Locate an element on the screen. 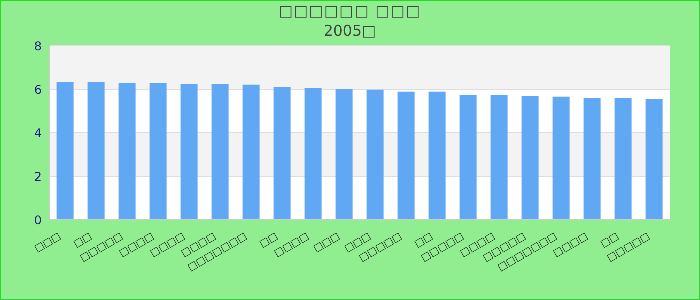 The image size is (700, 300). chart-subtitle: 2005□ is located at coordinates (350, 31).